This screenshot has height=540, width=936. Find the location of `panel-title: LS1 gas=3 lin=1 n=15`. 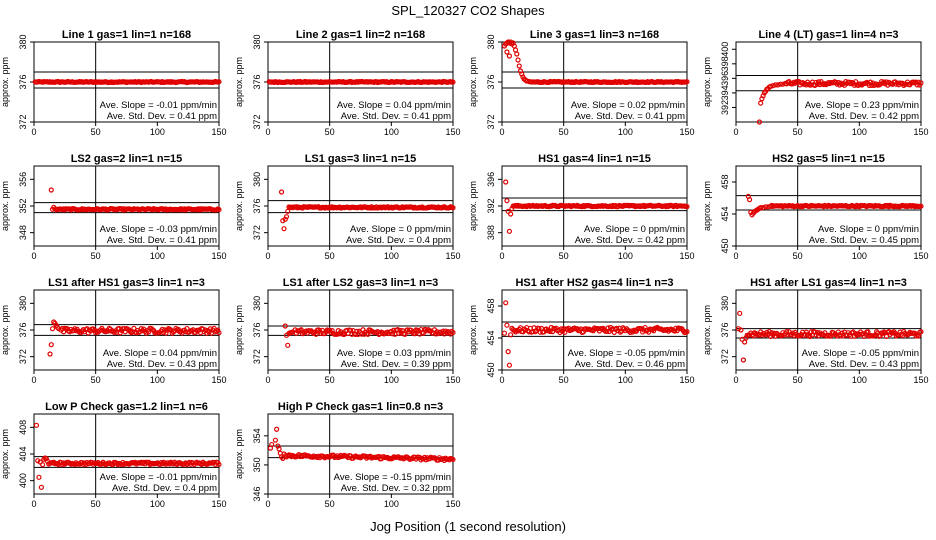

panel-title: LS1 gas=3 lin=1 n=15 is located at coordinates (361, 159).